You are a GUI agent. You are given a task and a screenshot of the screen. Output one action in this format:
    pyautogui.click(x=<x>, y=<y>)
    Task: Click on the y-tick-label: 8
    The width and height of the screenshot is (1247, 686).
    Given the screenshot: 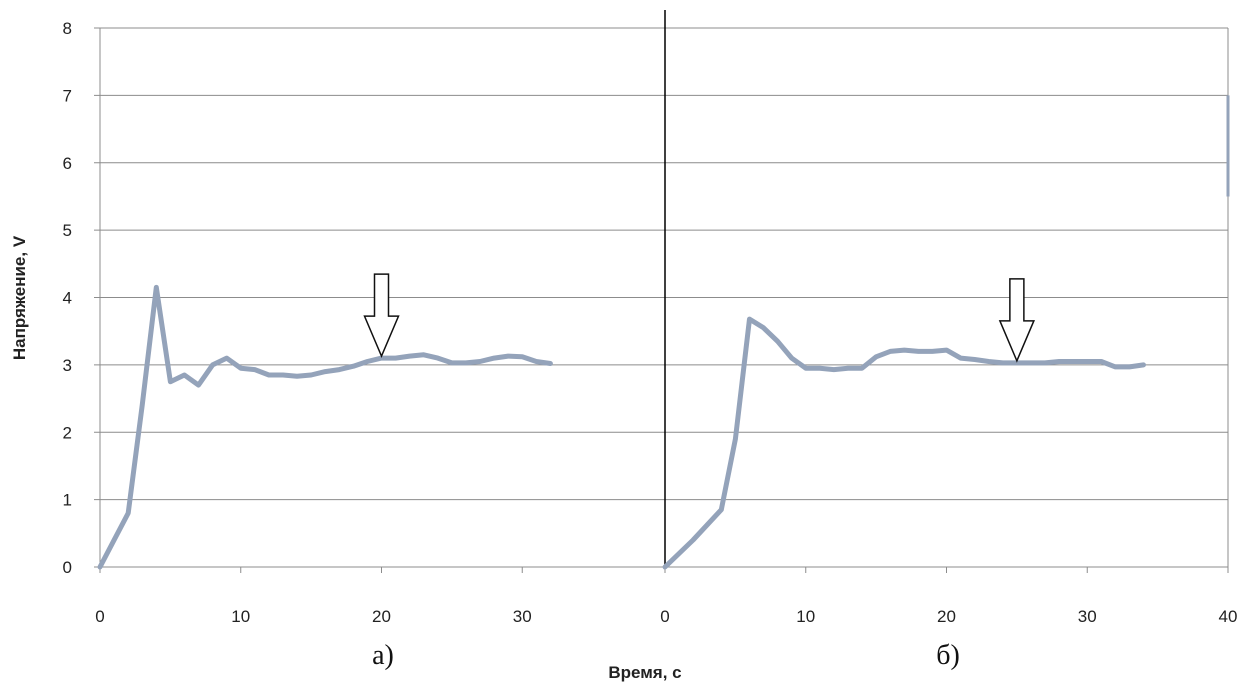 What is the action you would take?
    pyautogui.click(x=67, y=28)
    